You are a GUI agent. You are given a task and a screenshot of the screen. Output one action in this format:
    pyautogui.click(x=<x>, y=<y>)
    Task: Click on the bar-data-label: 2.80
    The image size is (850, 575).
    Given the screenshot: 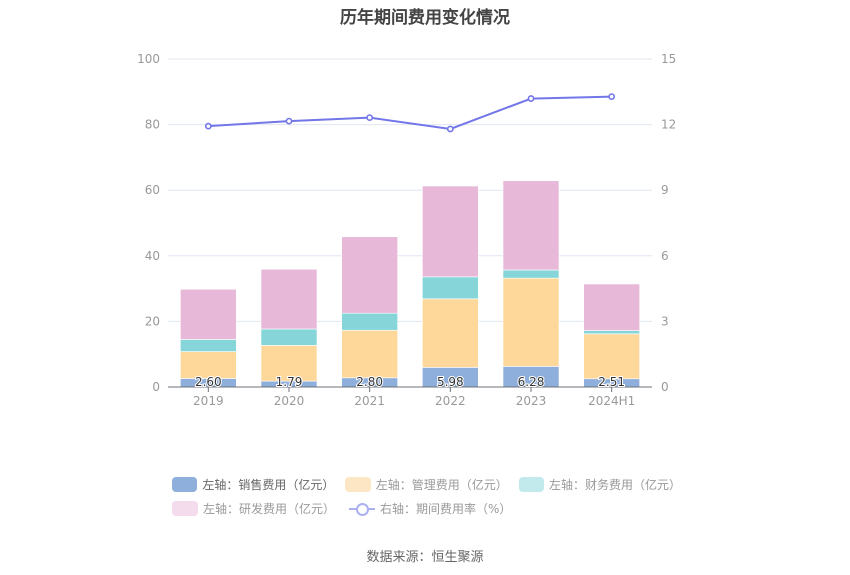 What is the action you would take?
    pyautogui.click(x=369, y=382)
    